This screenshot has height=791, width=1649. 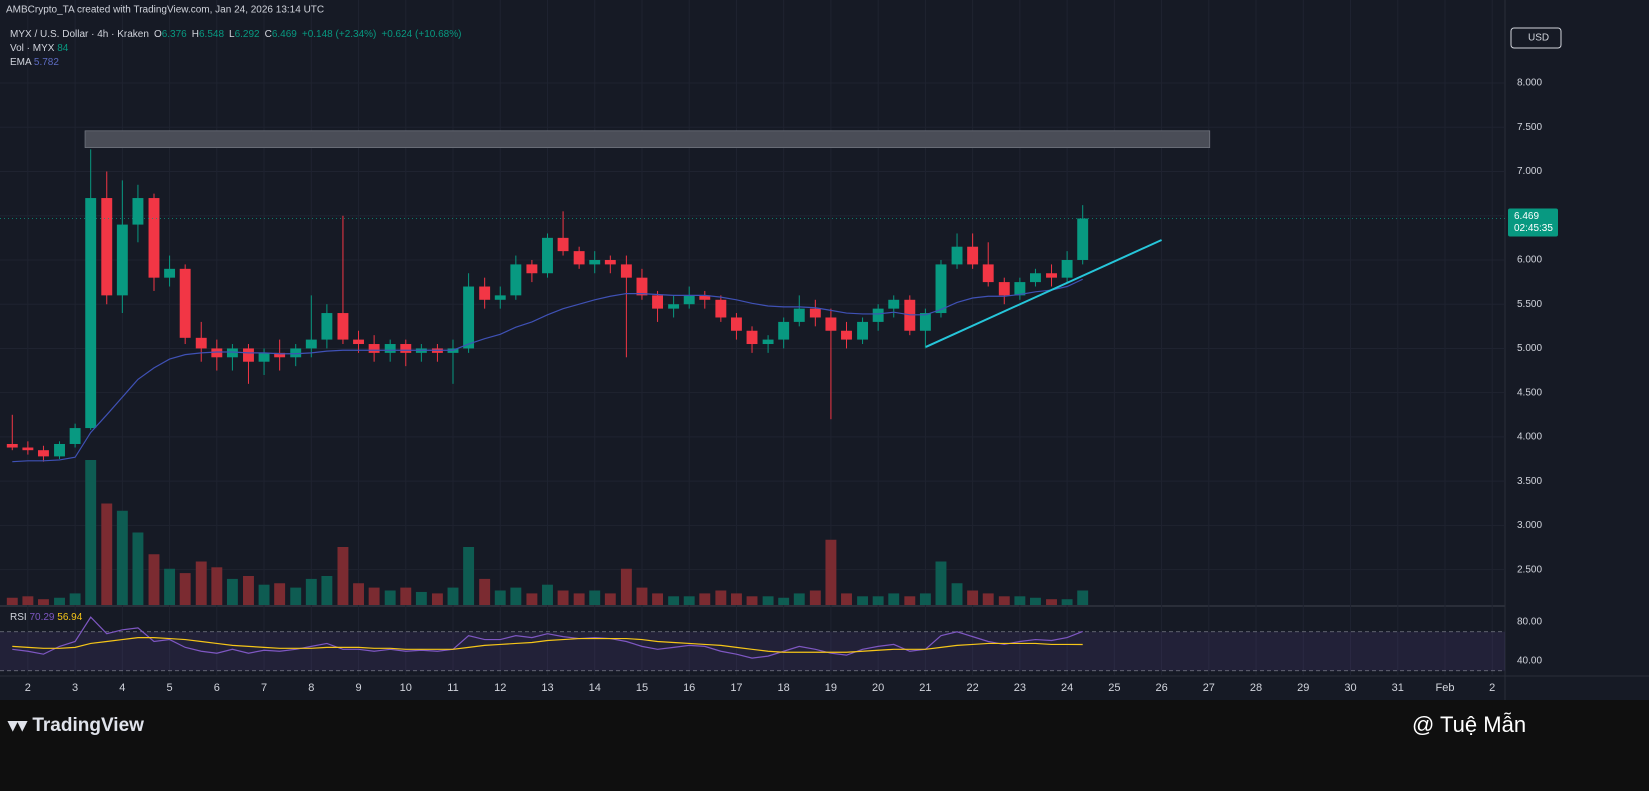 What do you see at coordinates (1529, 127) in the screenshot?
I see `y-tick-label: 7.500` at bounding box center [1529, 127].